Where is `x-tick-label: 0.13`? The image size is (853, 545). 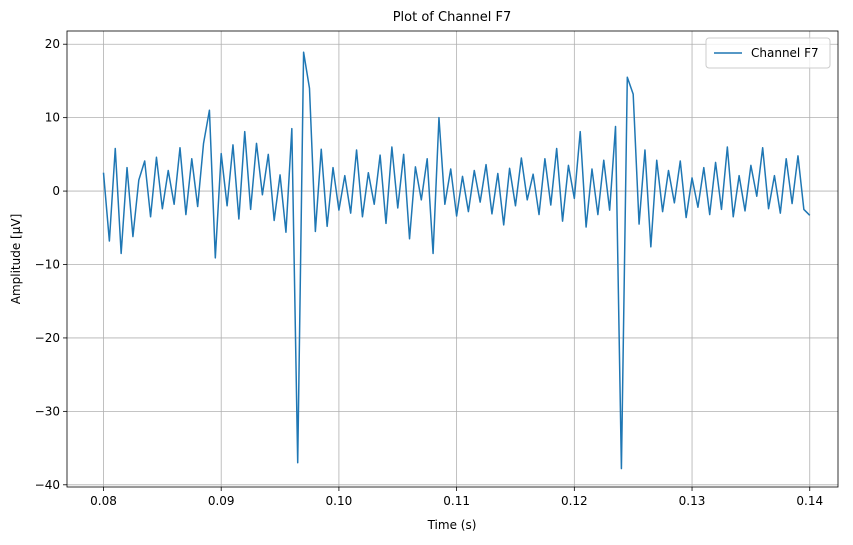 x-tick-label: 0.13 is located at coordinates (692, 501).